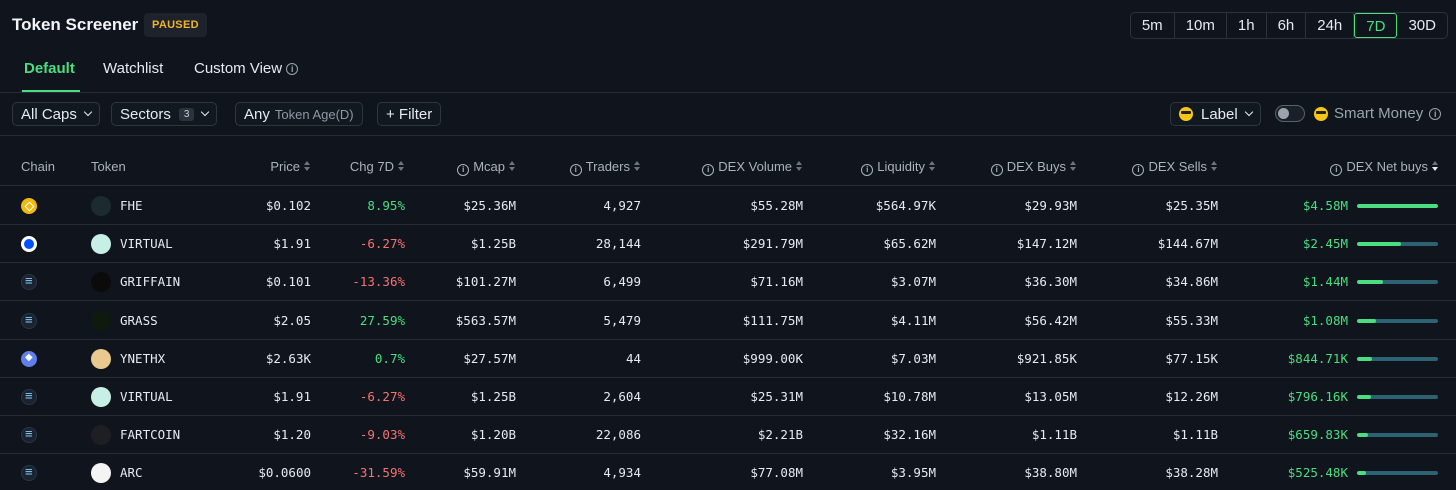 The height and width of the screenshot is (490, 1456). What do you see at coordinates (1378, 113) in the screenshot?
I see `smart-money-label-group: Smart Money i` at bounding box center [1378, 113].